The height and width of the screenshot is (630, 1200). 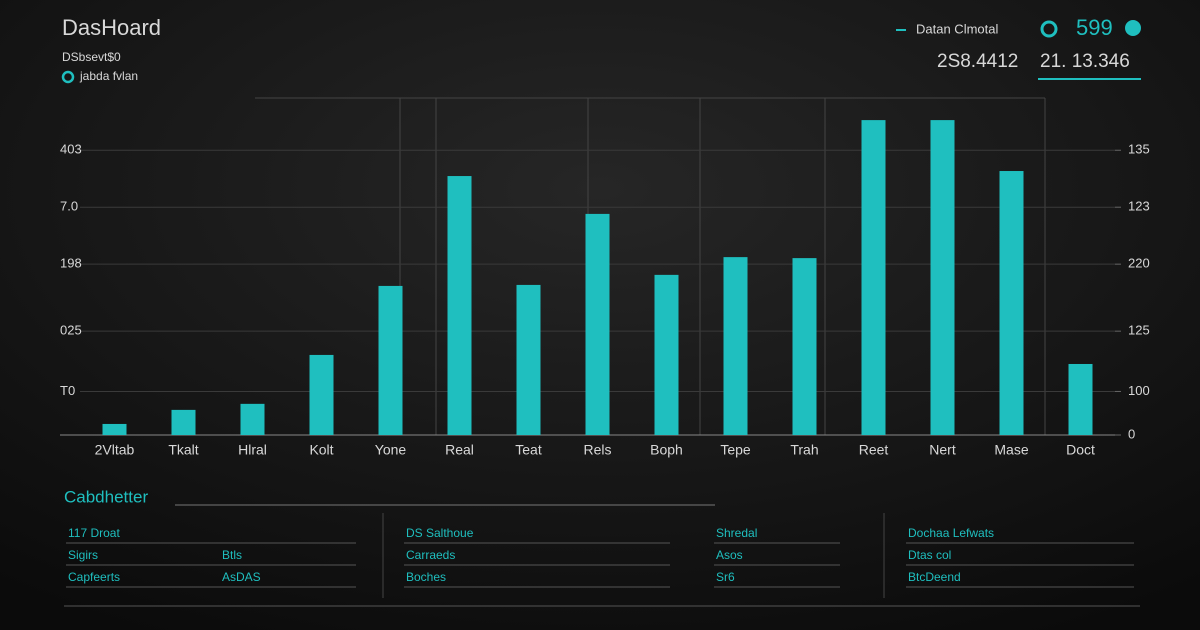 What do you see at coordinates (94, 577) in the screenshot?
I see `panel-cell: Capfeerts` at bounding box center [94, 577].